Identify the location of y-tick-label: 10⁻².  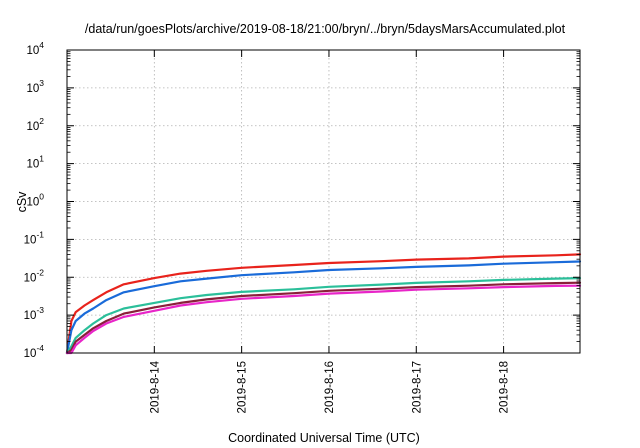
(34, 275).